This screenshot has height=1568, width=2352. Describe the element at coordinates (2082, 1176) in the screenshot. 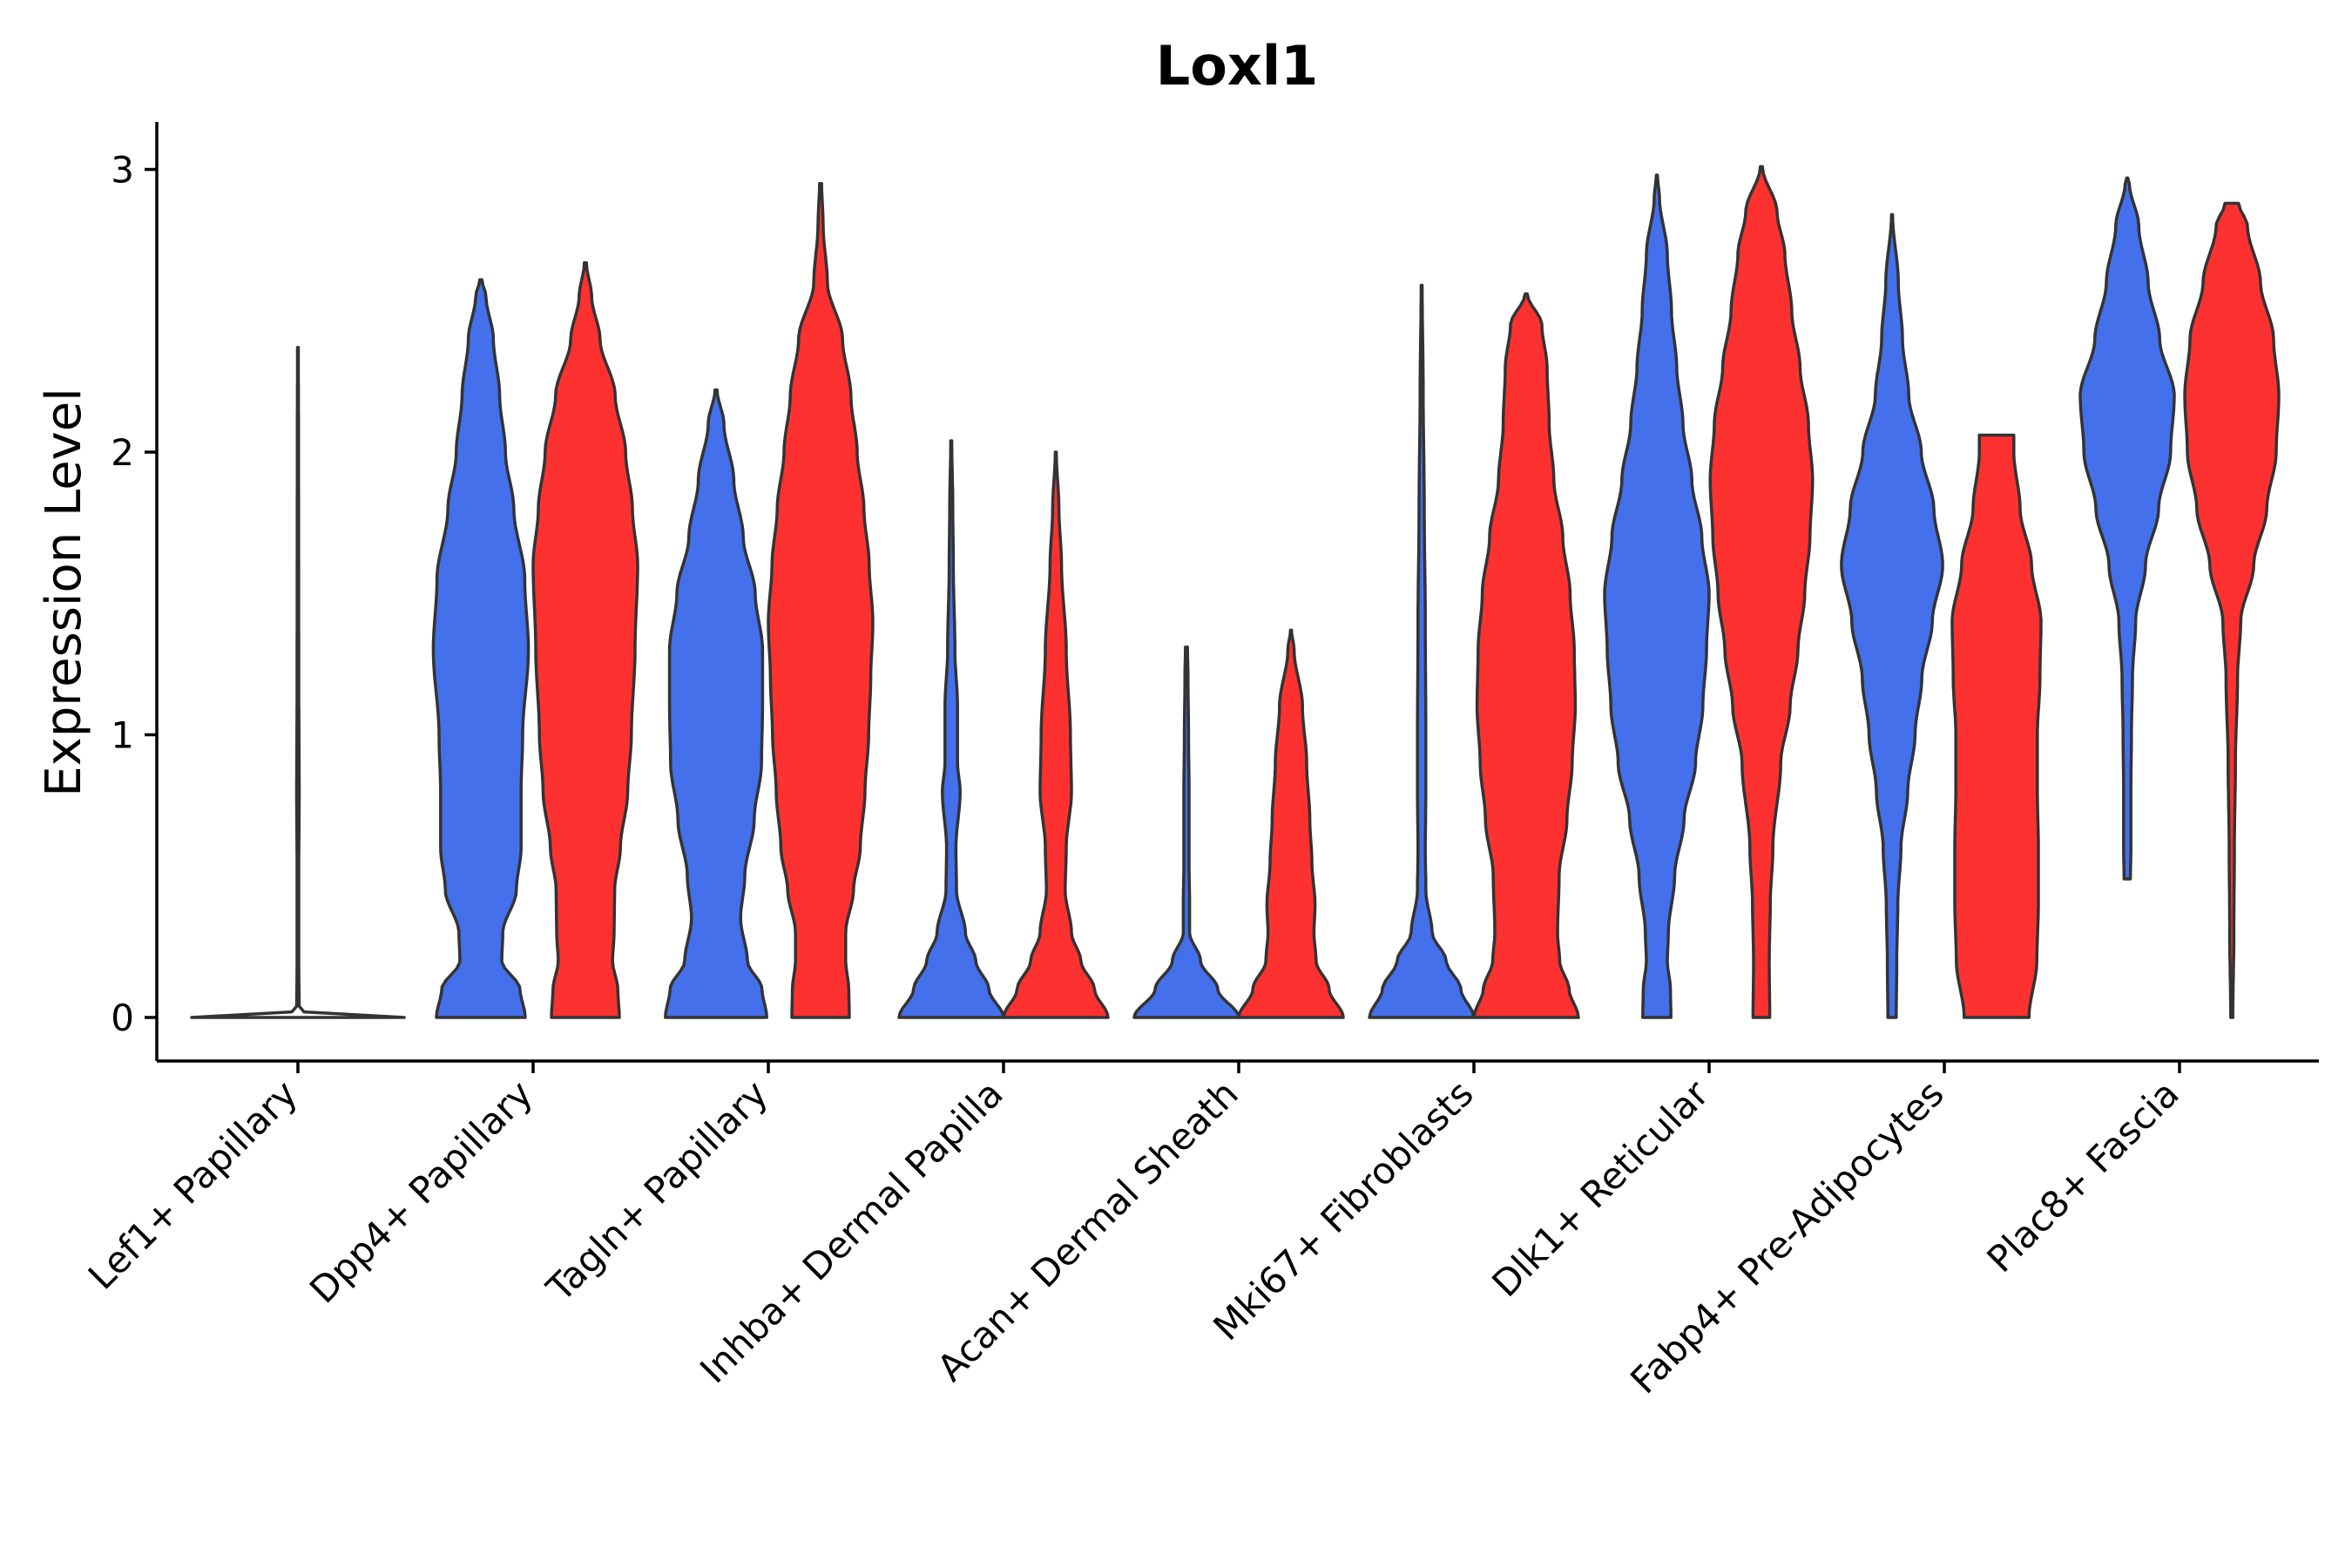

I see `x-tick-label: Plac8+ Fascia` at that location.